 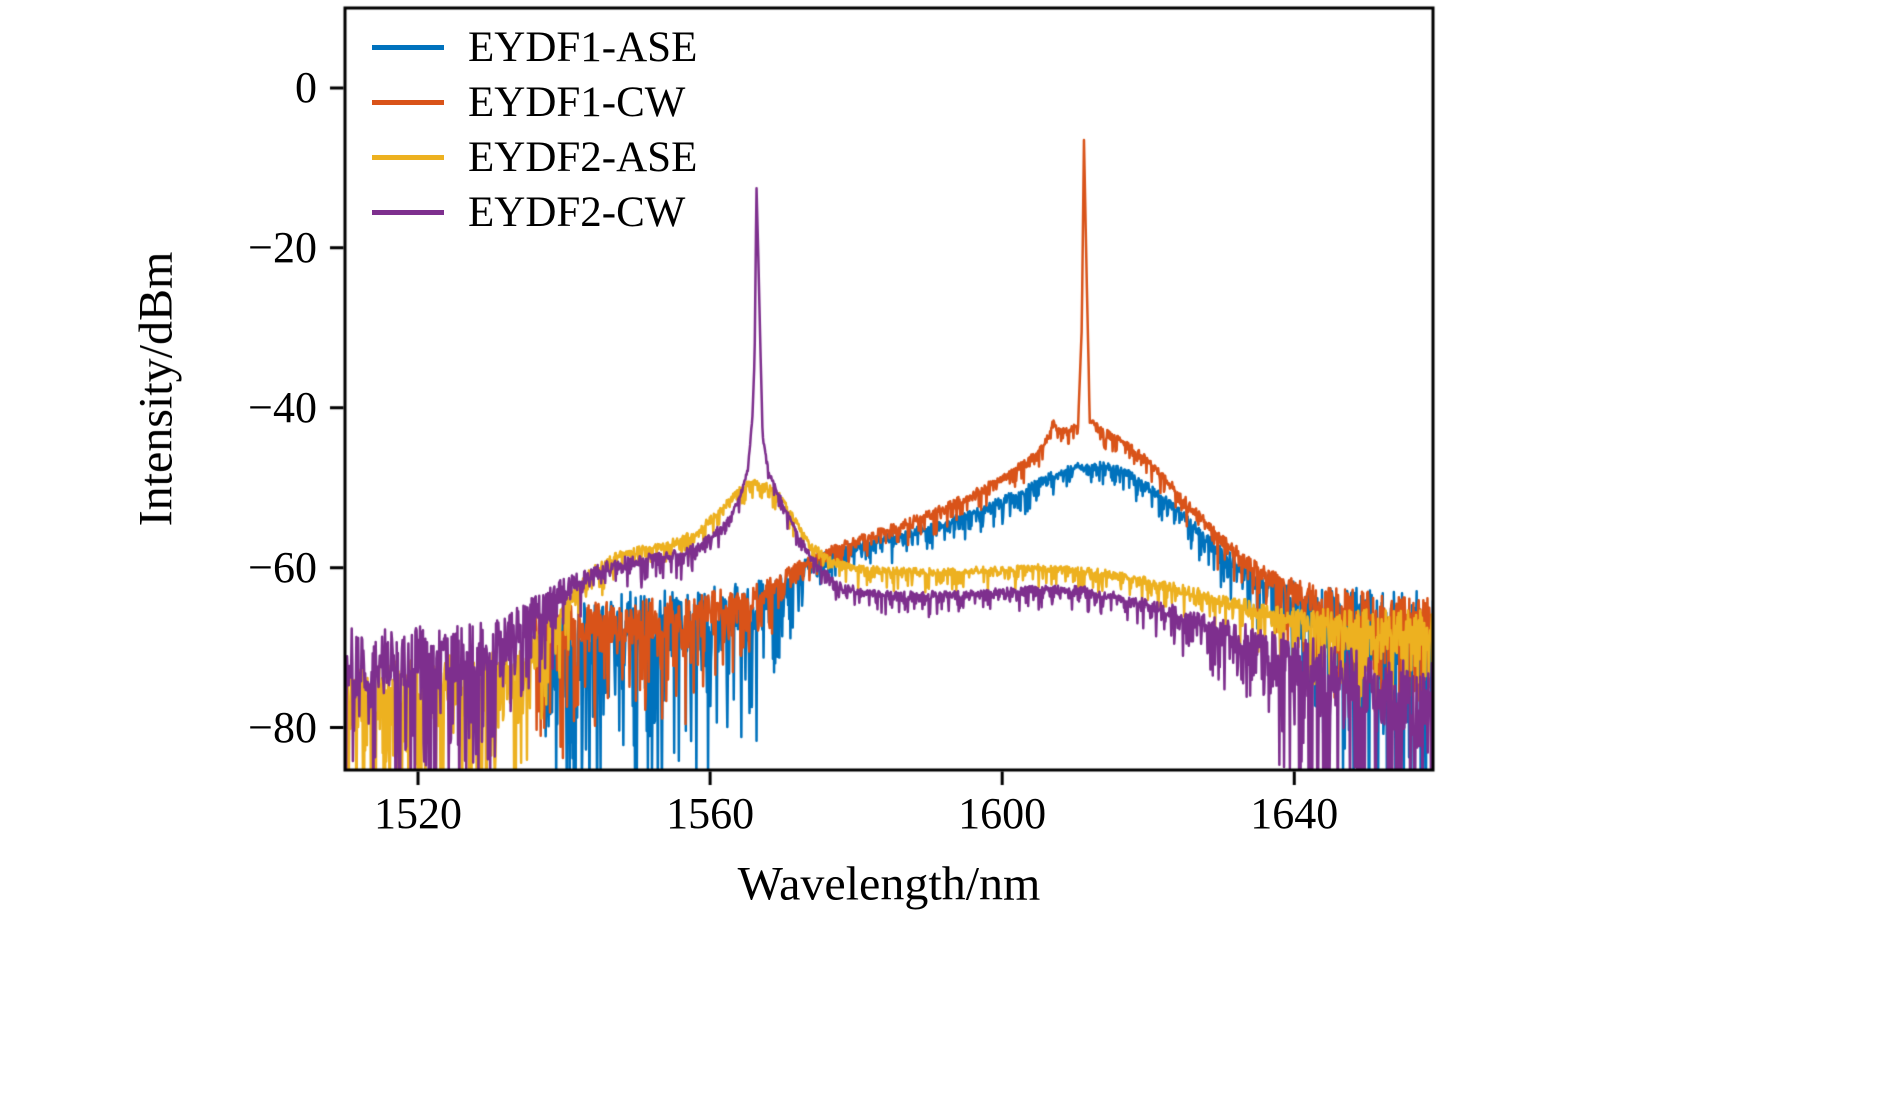 What do you see at coordinates (282, 247) in the screenshot?
I see `y-tick-label: −20` at bounding box center [282, 247].